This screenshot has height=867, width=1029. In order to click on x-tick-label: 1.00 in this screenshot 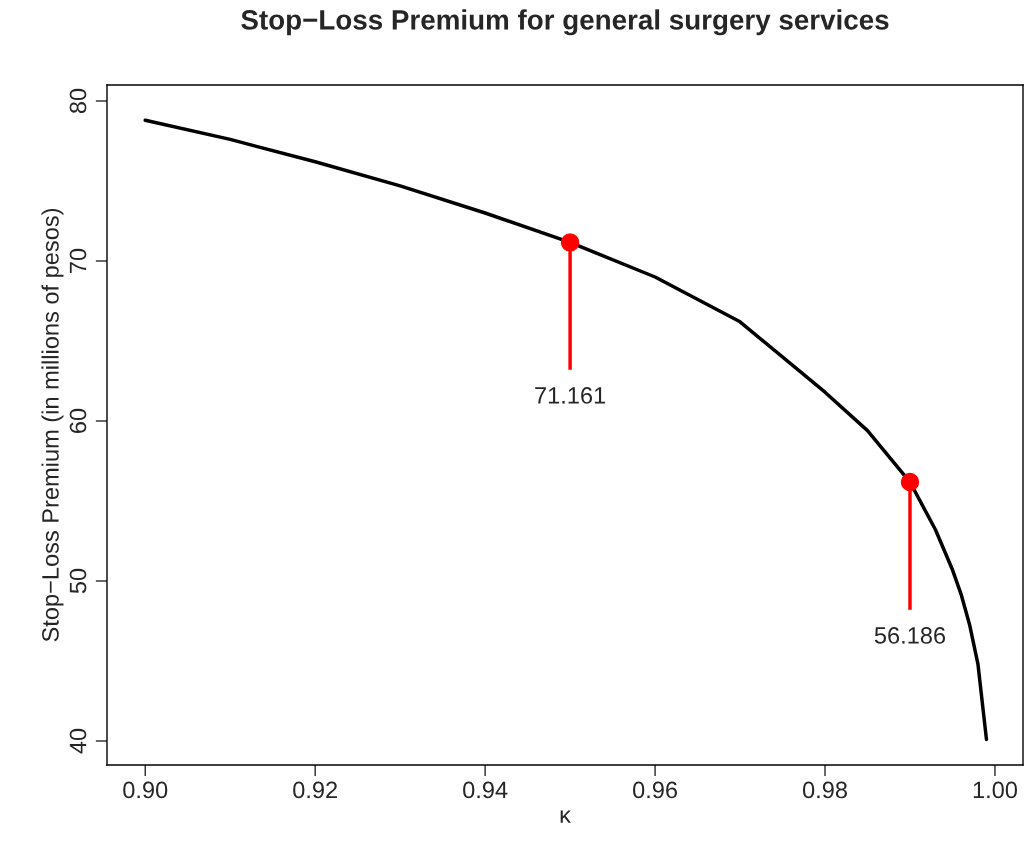, I will do `click(995, 790)`.